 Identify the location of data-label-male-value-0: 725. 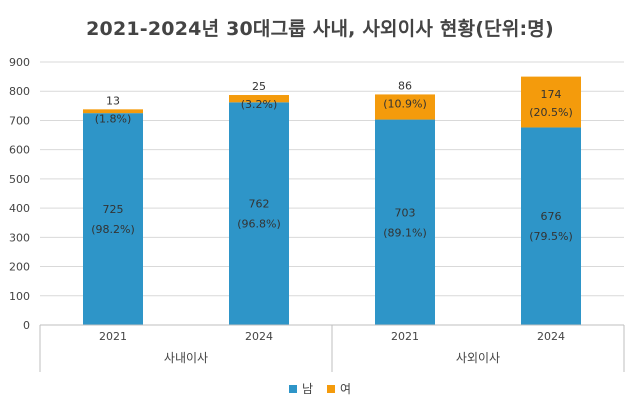
(113, 209).